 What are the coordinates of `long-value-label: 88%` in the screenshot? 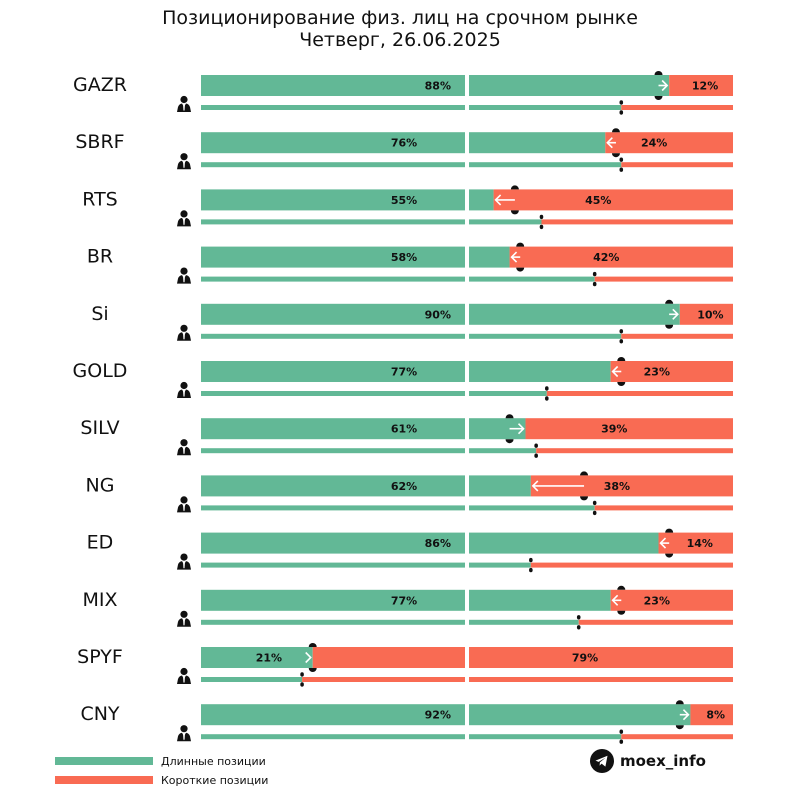 It's located at (438, 86).